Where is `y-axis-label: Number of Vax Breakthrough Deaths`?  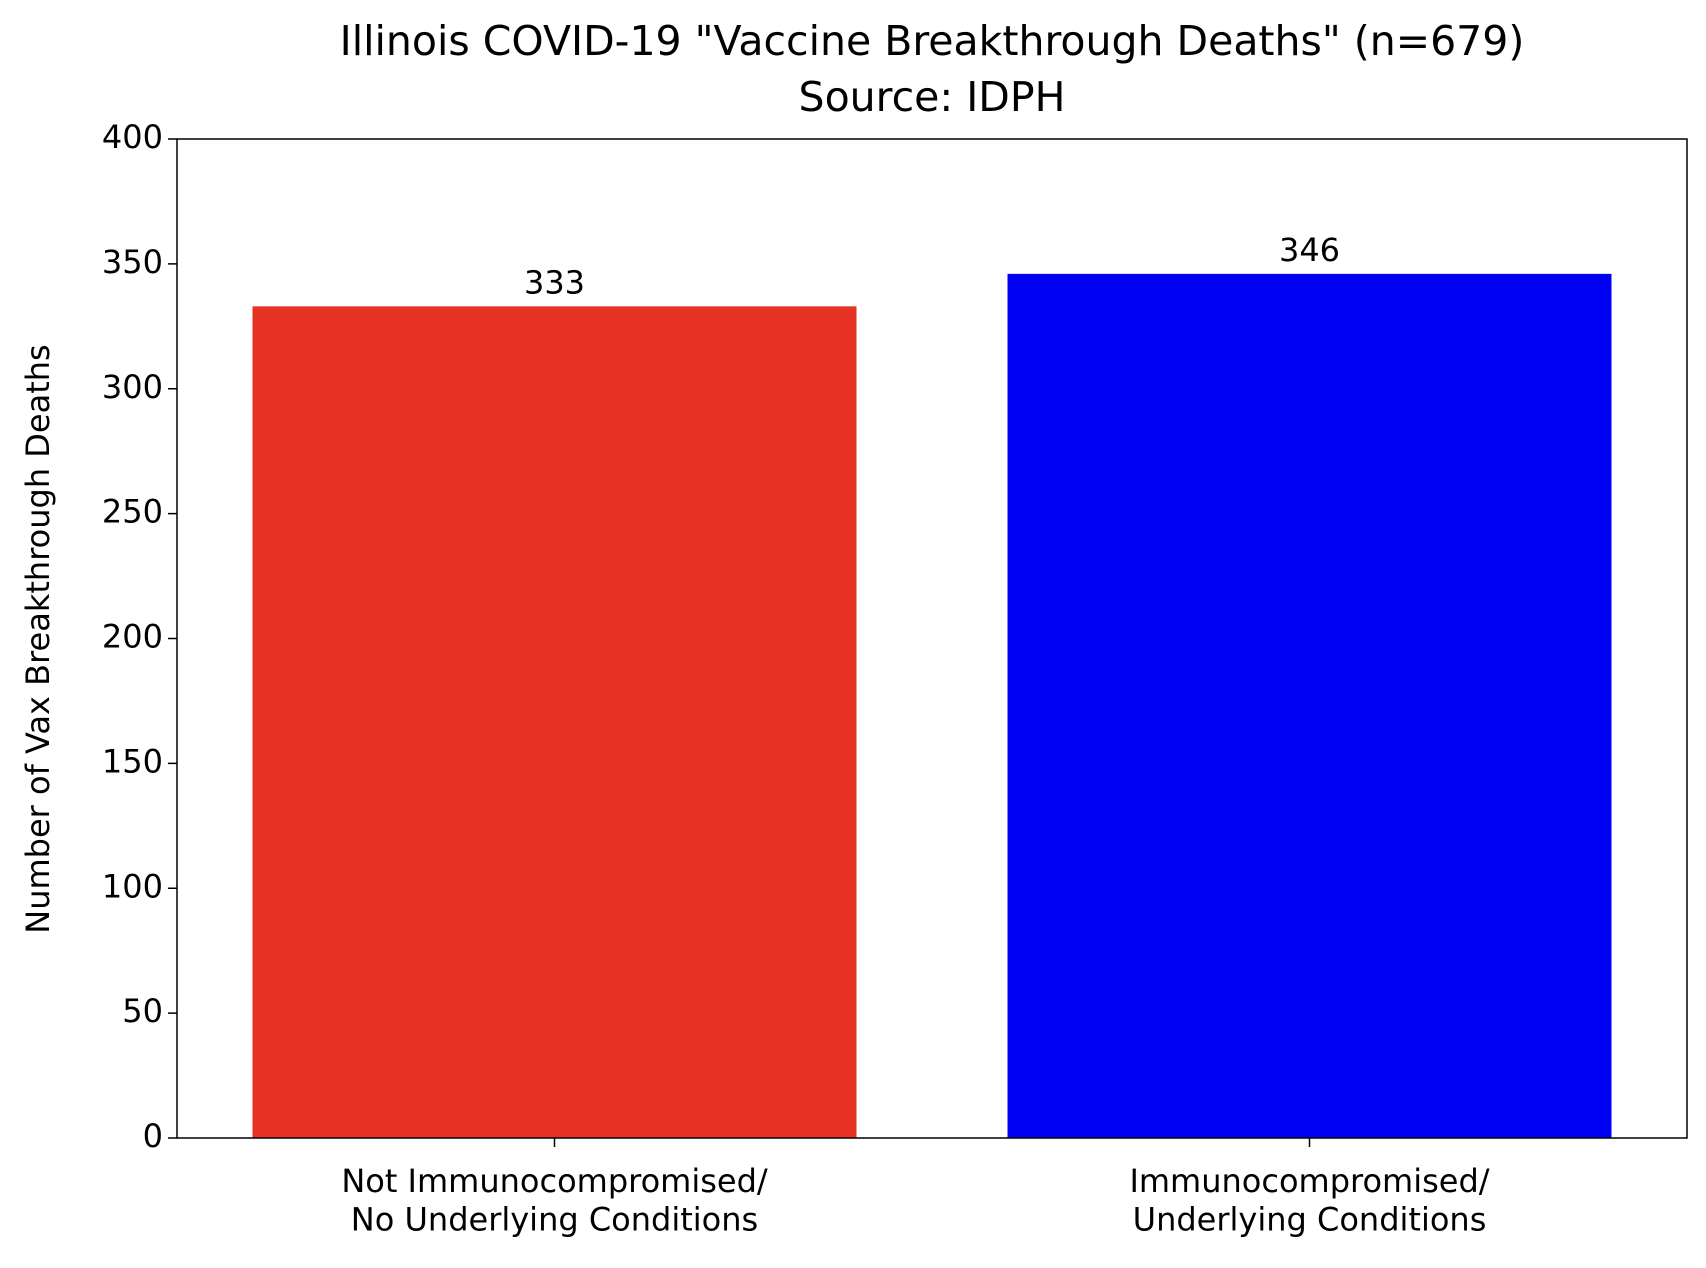 y-axis-label: Number of Vax Breakthrough Deaths is located at coordinates (38, 638).